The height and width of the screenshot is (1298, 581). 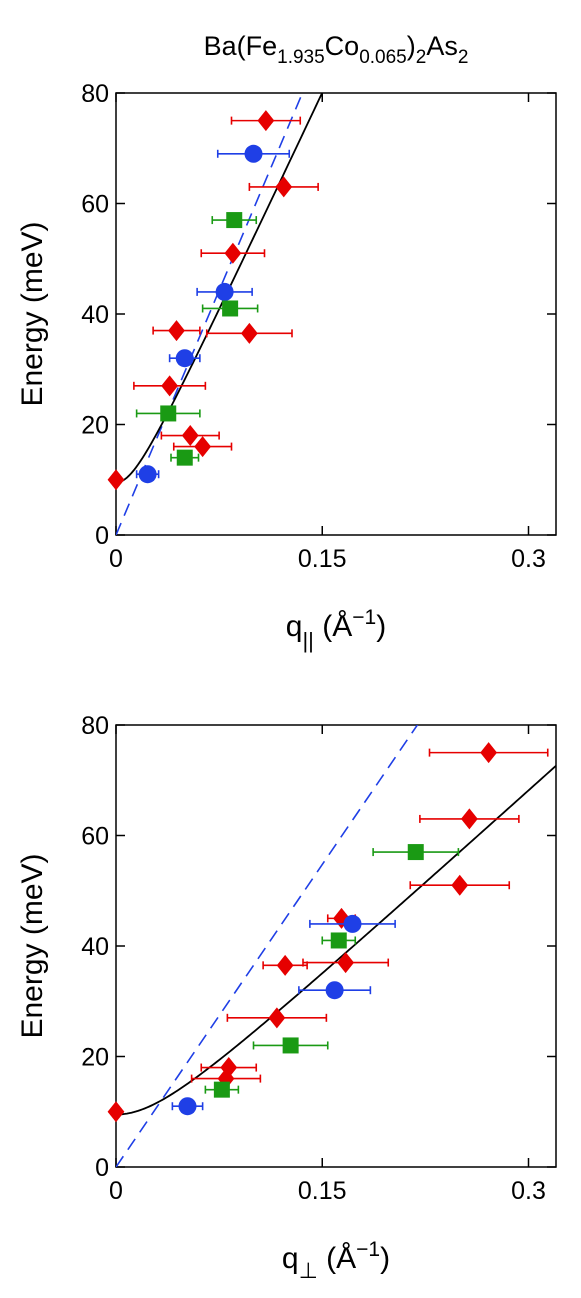 What do you see at coordinates (336, 49) in the screenshot?
I see `chart-title: Ba(Fe1.935Co0.065)2As2` at bounding box center [336, 49].